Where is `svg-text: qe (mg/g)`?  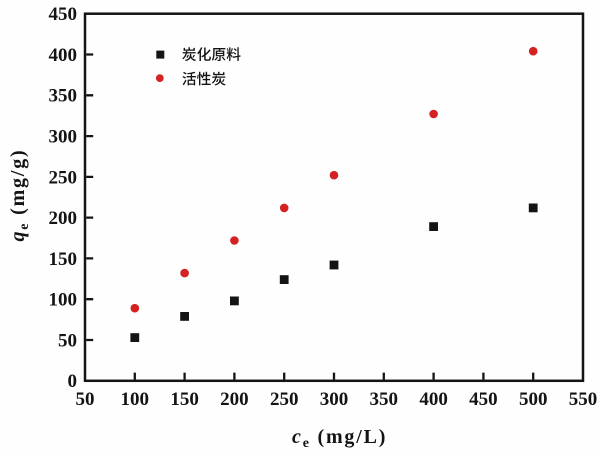
svg-text: qe (mg/g) is located at coordinates (19, 195).